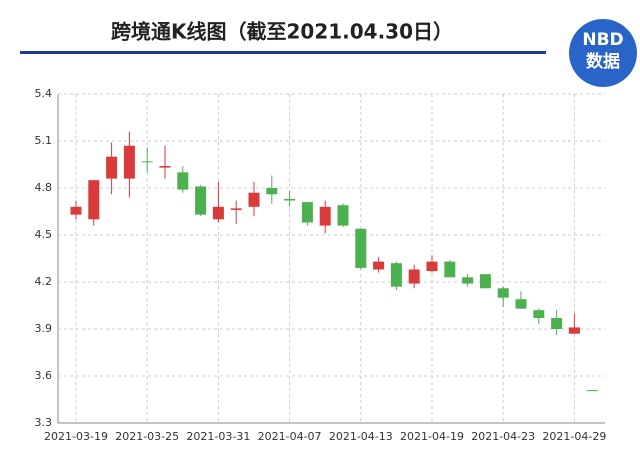 Image resolution: width=640 pixels, height=473 pixels. Describe the element at coordinates (44, 140) in the screenshot. I see `y-tick-label: 5.1` at that location.